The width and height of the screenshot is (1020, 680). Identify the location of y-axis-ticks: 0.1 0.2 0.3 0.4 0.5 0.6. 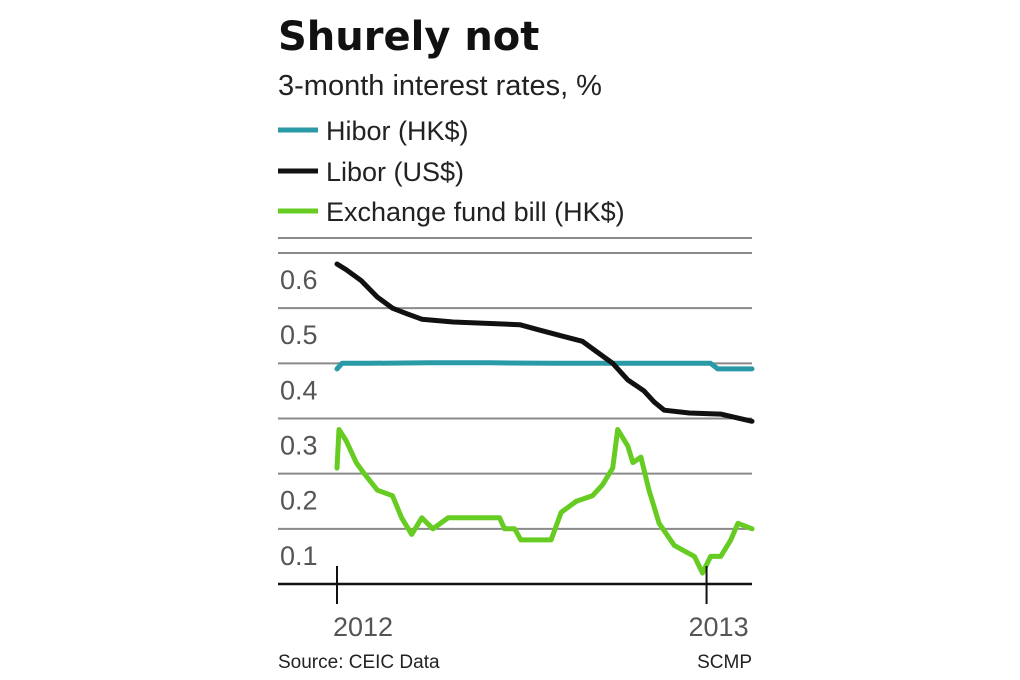
(299, 418).